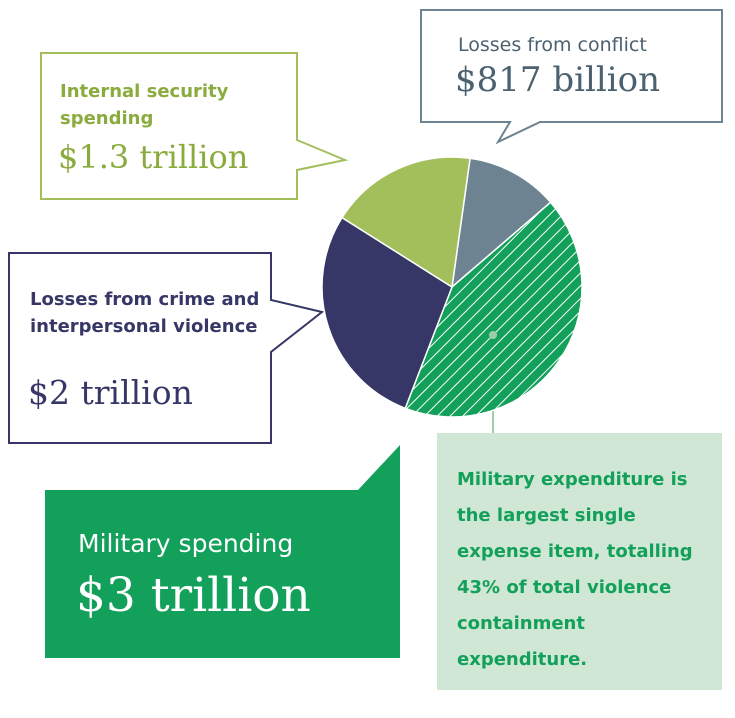 This screenshot has width=735, height=718. I want to click on leader-dot, so click(493, 335).